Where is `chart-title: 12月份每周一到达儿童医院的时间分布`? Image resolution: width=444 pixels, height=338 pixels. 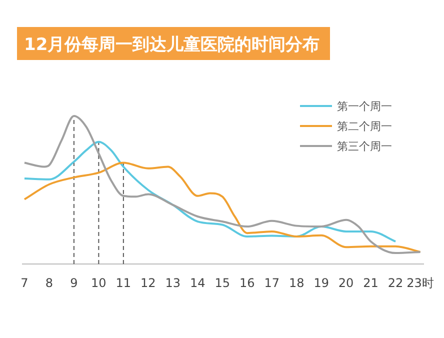
chart-title: 12月份每周一到达儿童医院的时间分布 is located at coordinates (172, 45).